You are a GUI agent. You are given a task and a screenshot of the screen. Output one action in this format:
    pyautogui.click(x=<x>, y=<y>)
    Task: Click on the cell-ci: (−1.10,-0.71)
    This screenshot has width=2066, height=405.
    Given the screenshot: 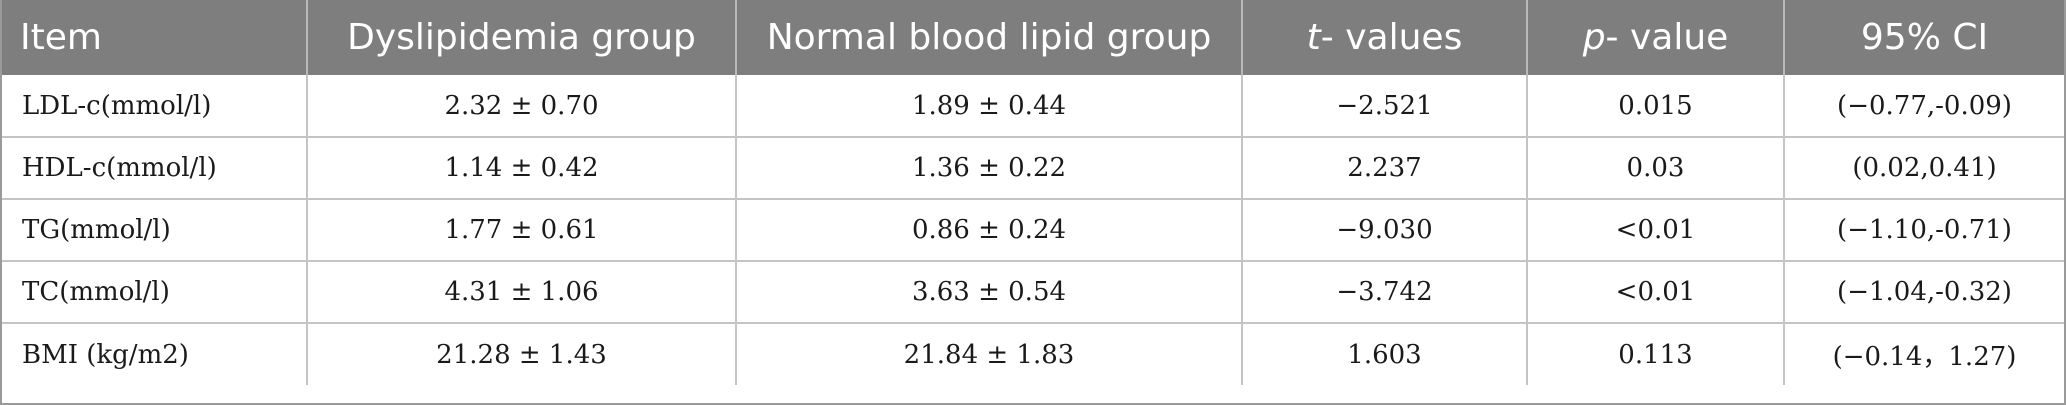 What is the action you would take?
    pyautogui.click(x=1923, y=229)
    